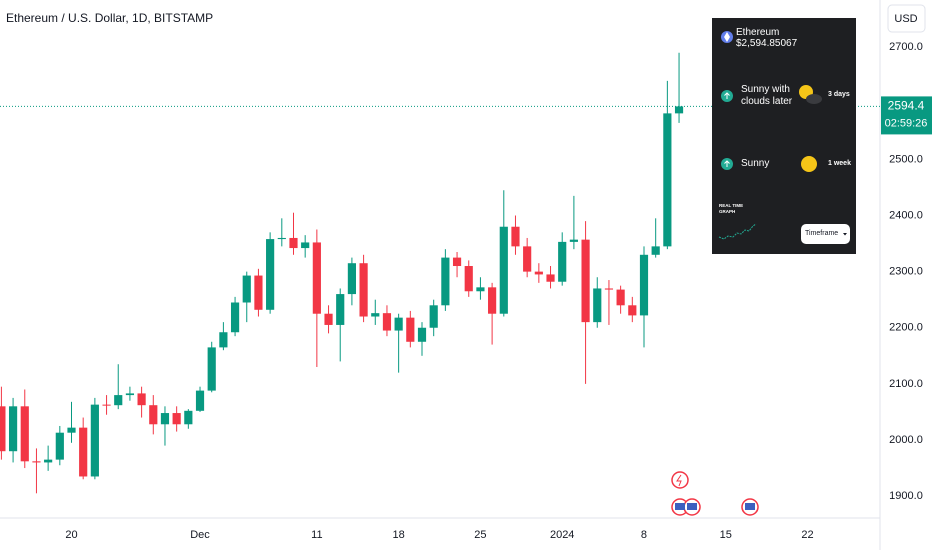  I want to click on y-tick-label: 2000.0, so click(906, 440).